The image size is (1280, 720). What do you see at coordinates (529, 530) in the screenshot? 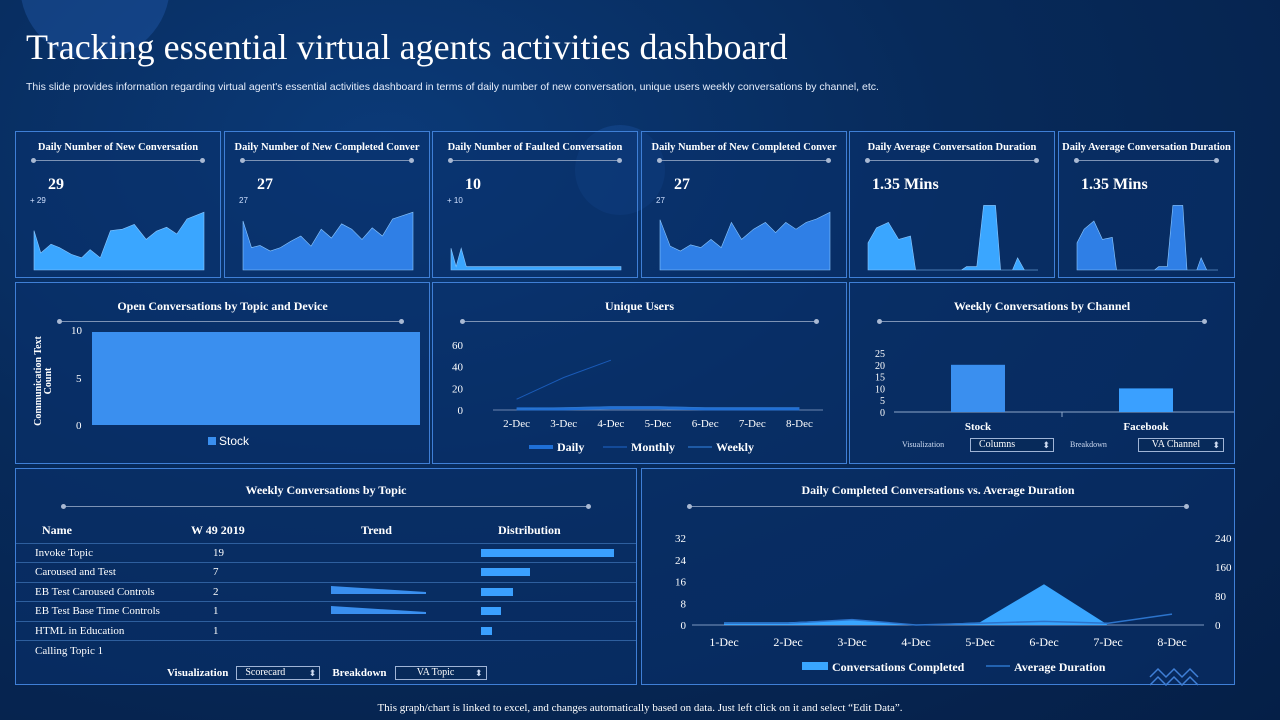
I see `col-header-distribution: Distribution` at bounding box center [529, 530].